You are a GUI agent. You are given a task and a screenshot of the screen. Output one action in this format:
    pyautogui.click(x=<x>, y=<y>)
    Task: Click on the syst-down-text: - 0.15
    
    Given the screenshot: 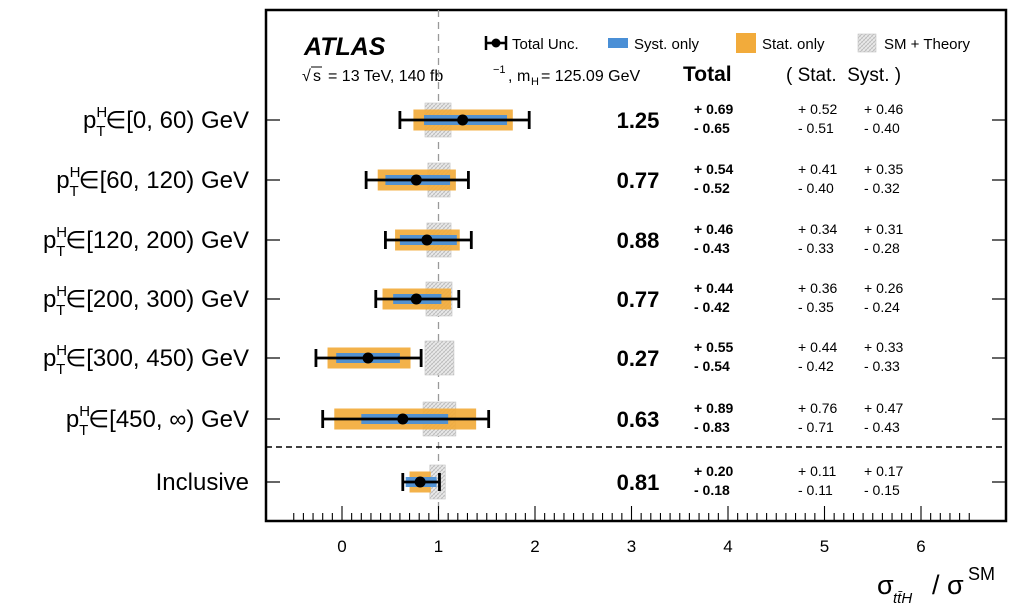 What is the action you would take?
    pyautogui.click(x=882, y=490)
    